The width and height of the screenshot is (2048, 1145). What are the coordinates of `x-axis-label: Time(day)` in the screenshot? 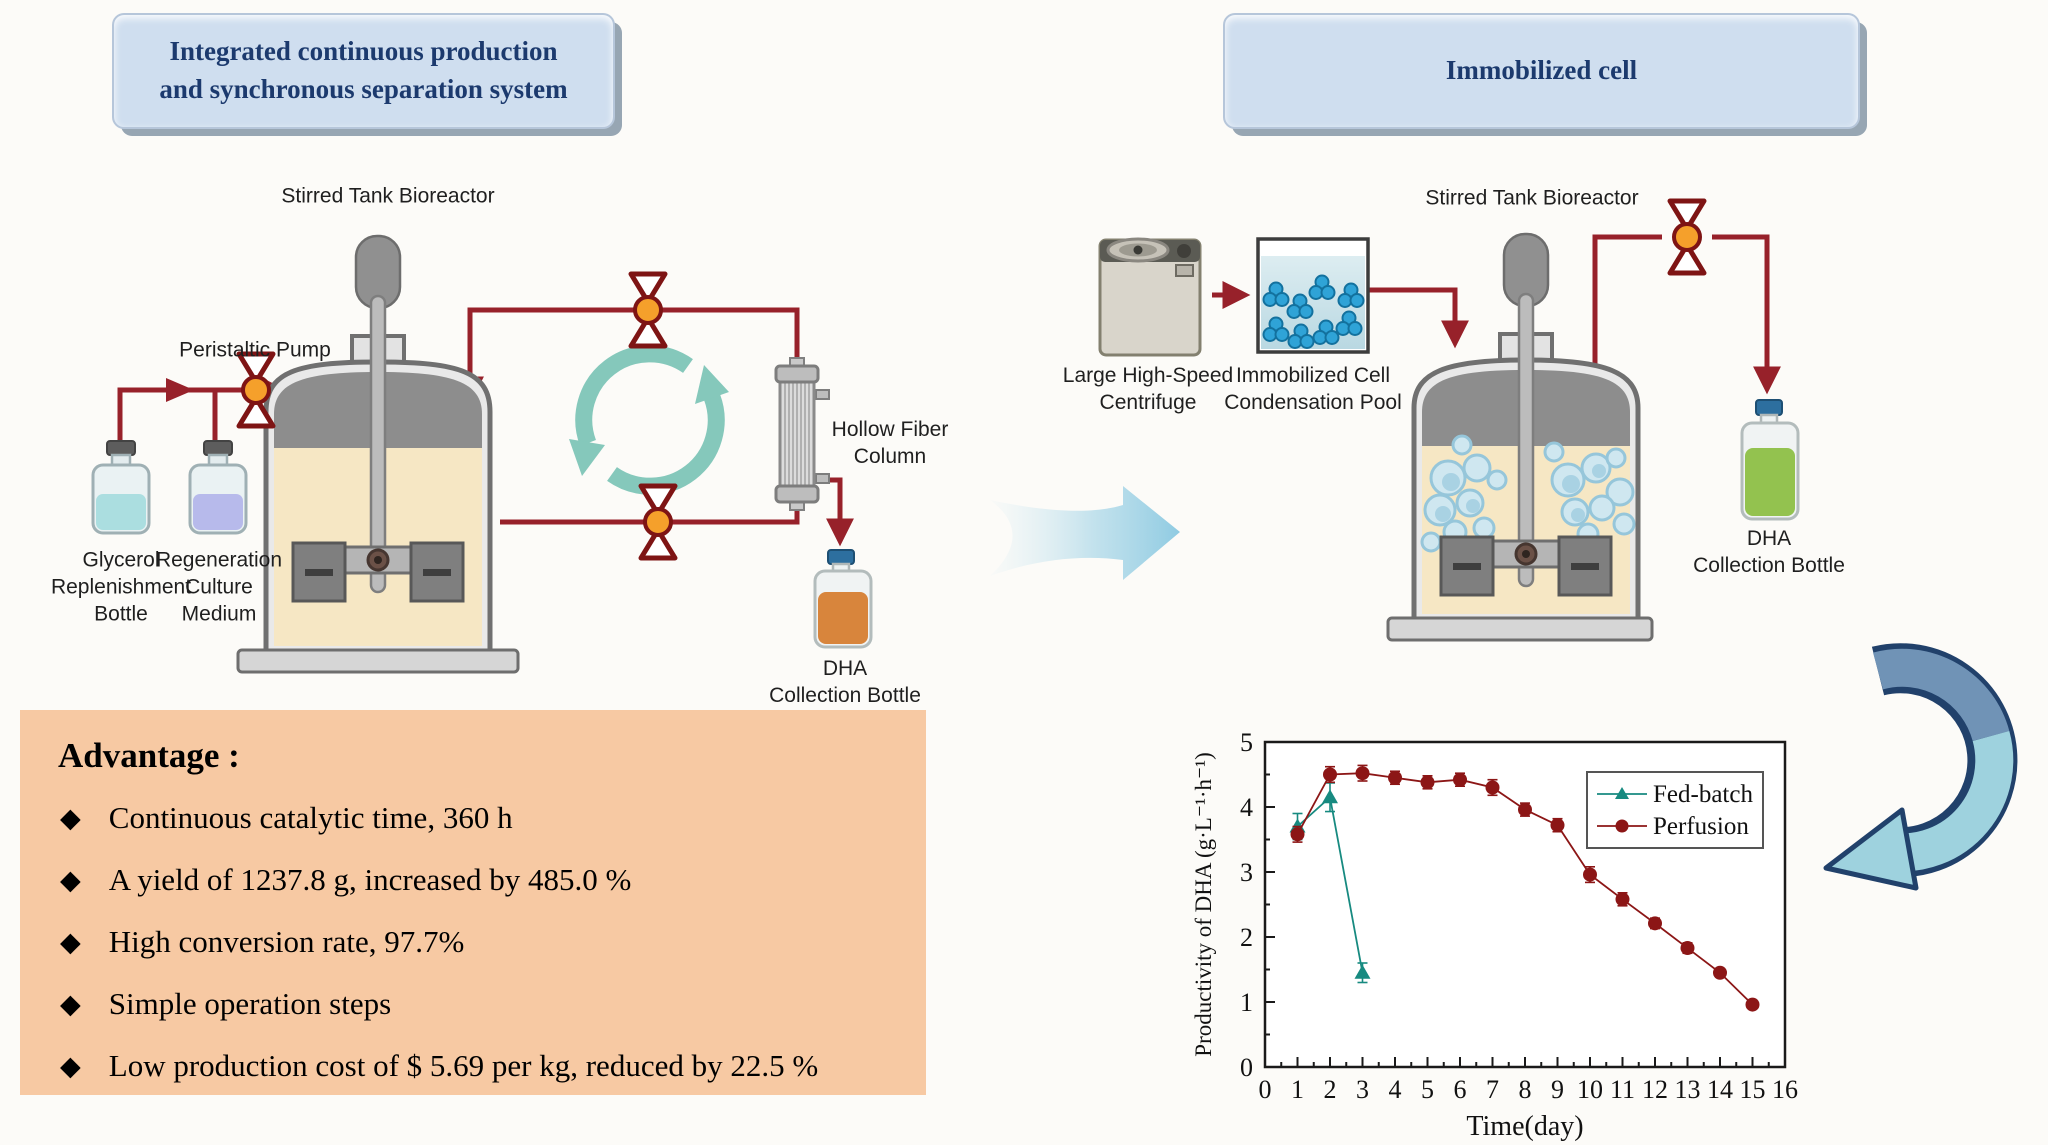 It's located at (1524, 1126).